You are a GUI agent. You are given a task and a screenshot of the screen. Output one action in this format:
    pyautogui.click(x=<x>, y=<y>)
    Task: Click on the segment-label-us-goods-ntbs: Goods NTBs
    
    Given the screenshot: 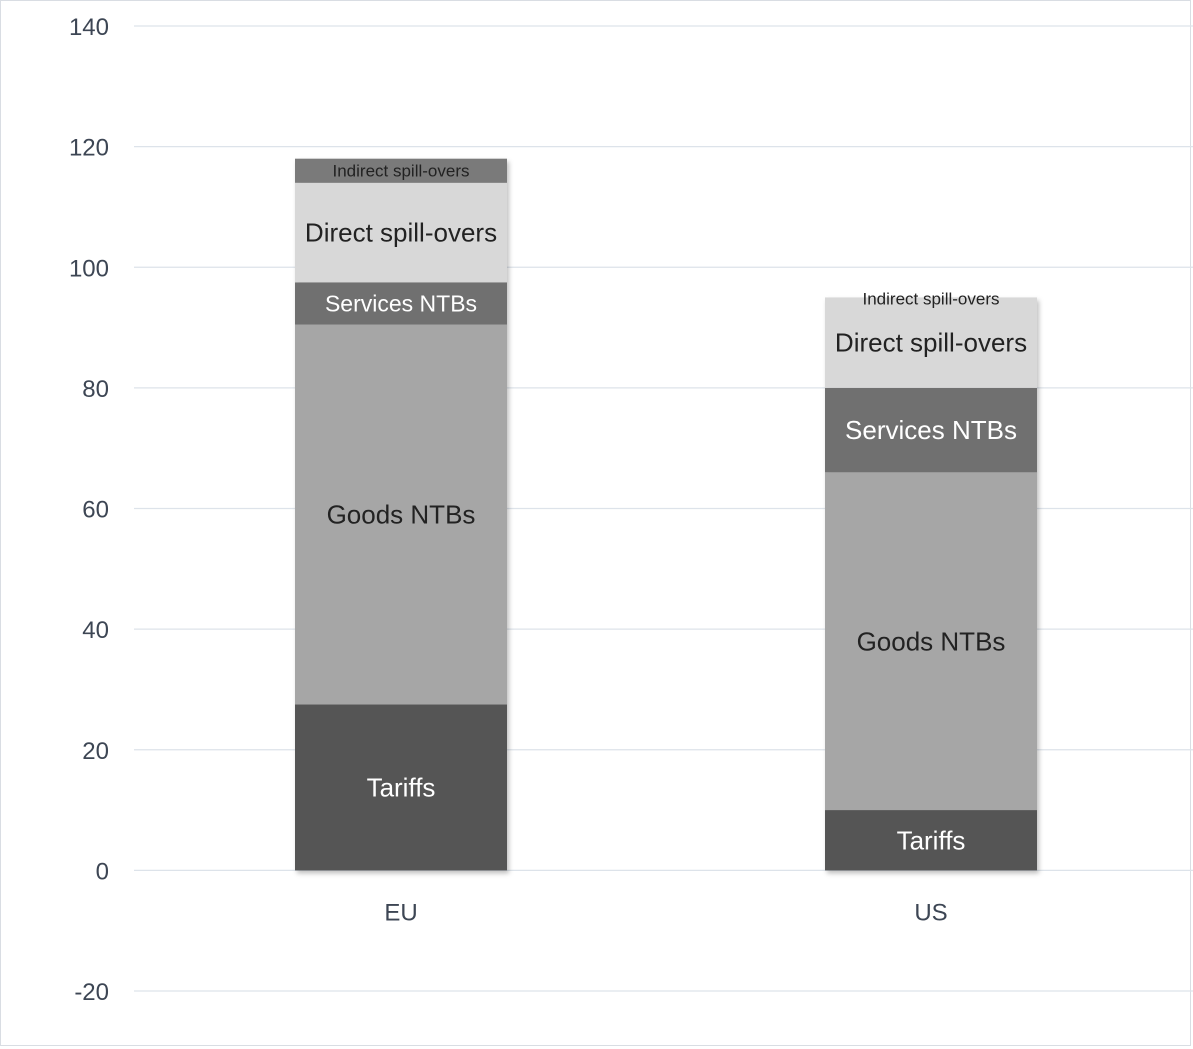 What is the action you would take?
    pyautogui.click(x=931, y=641)
    